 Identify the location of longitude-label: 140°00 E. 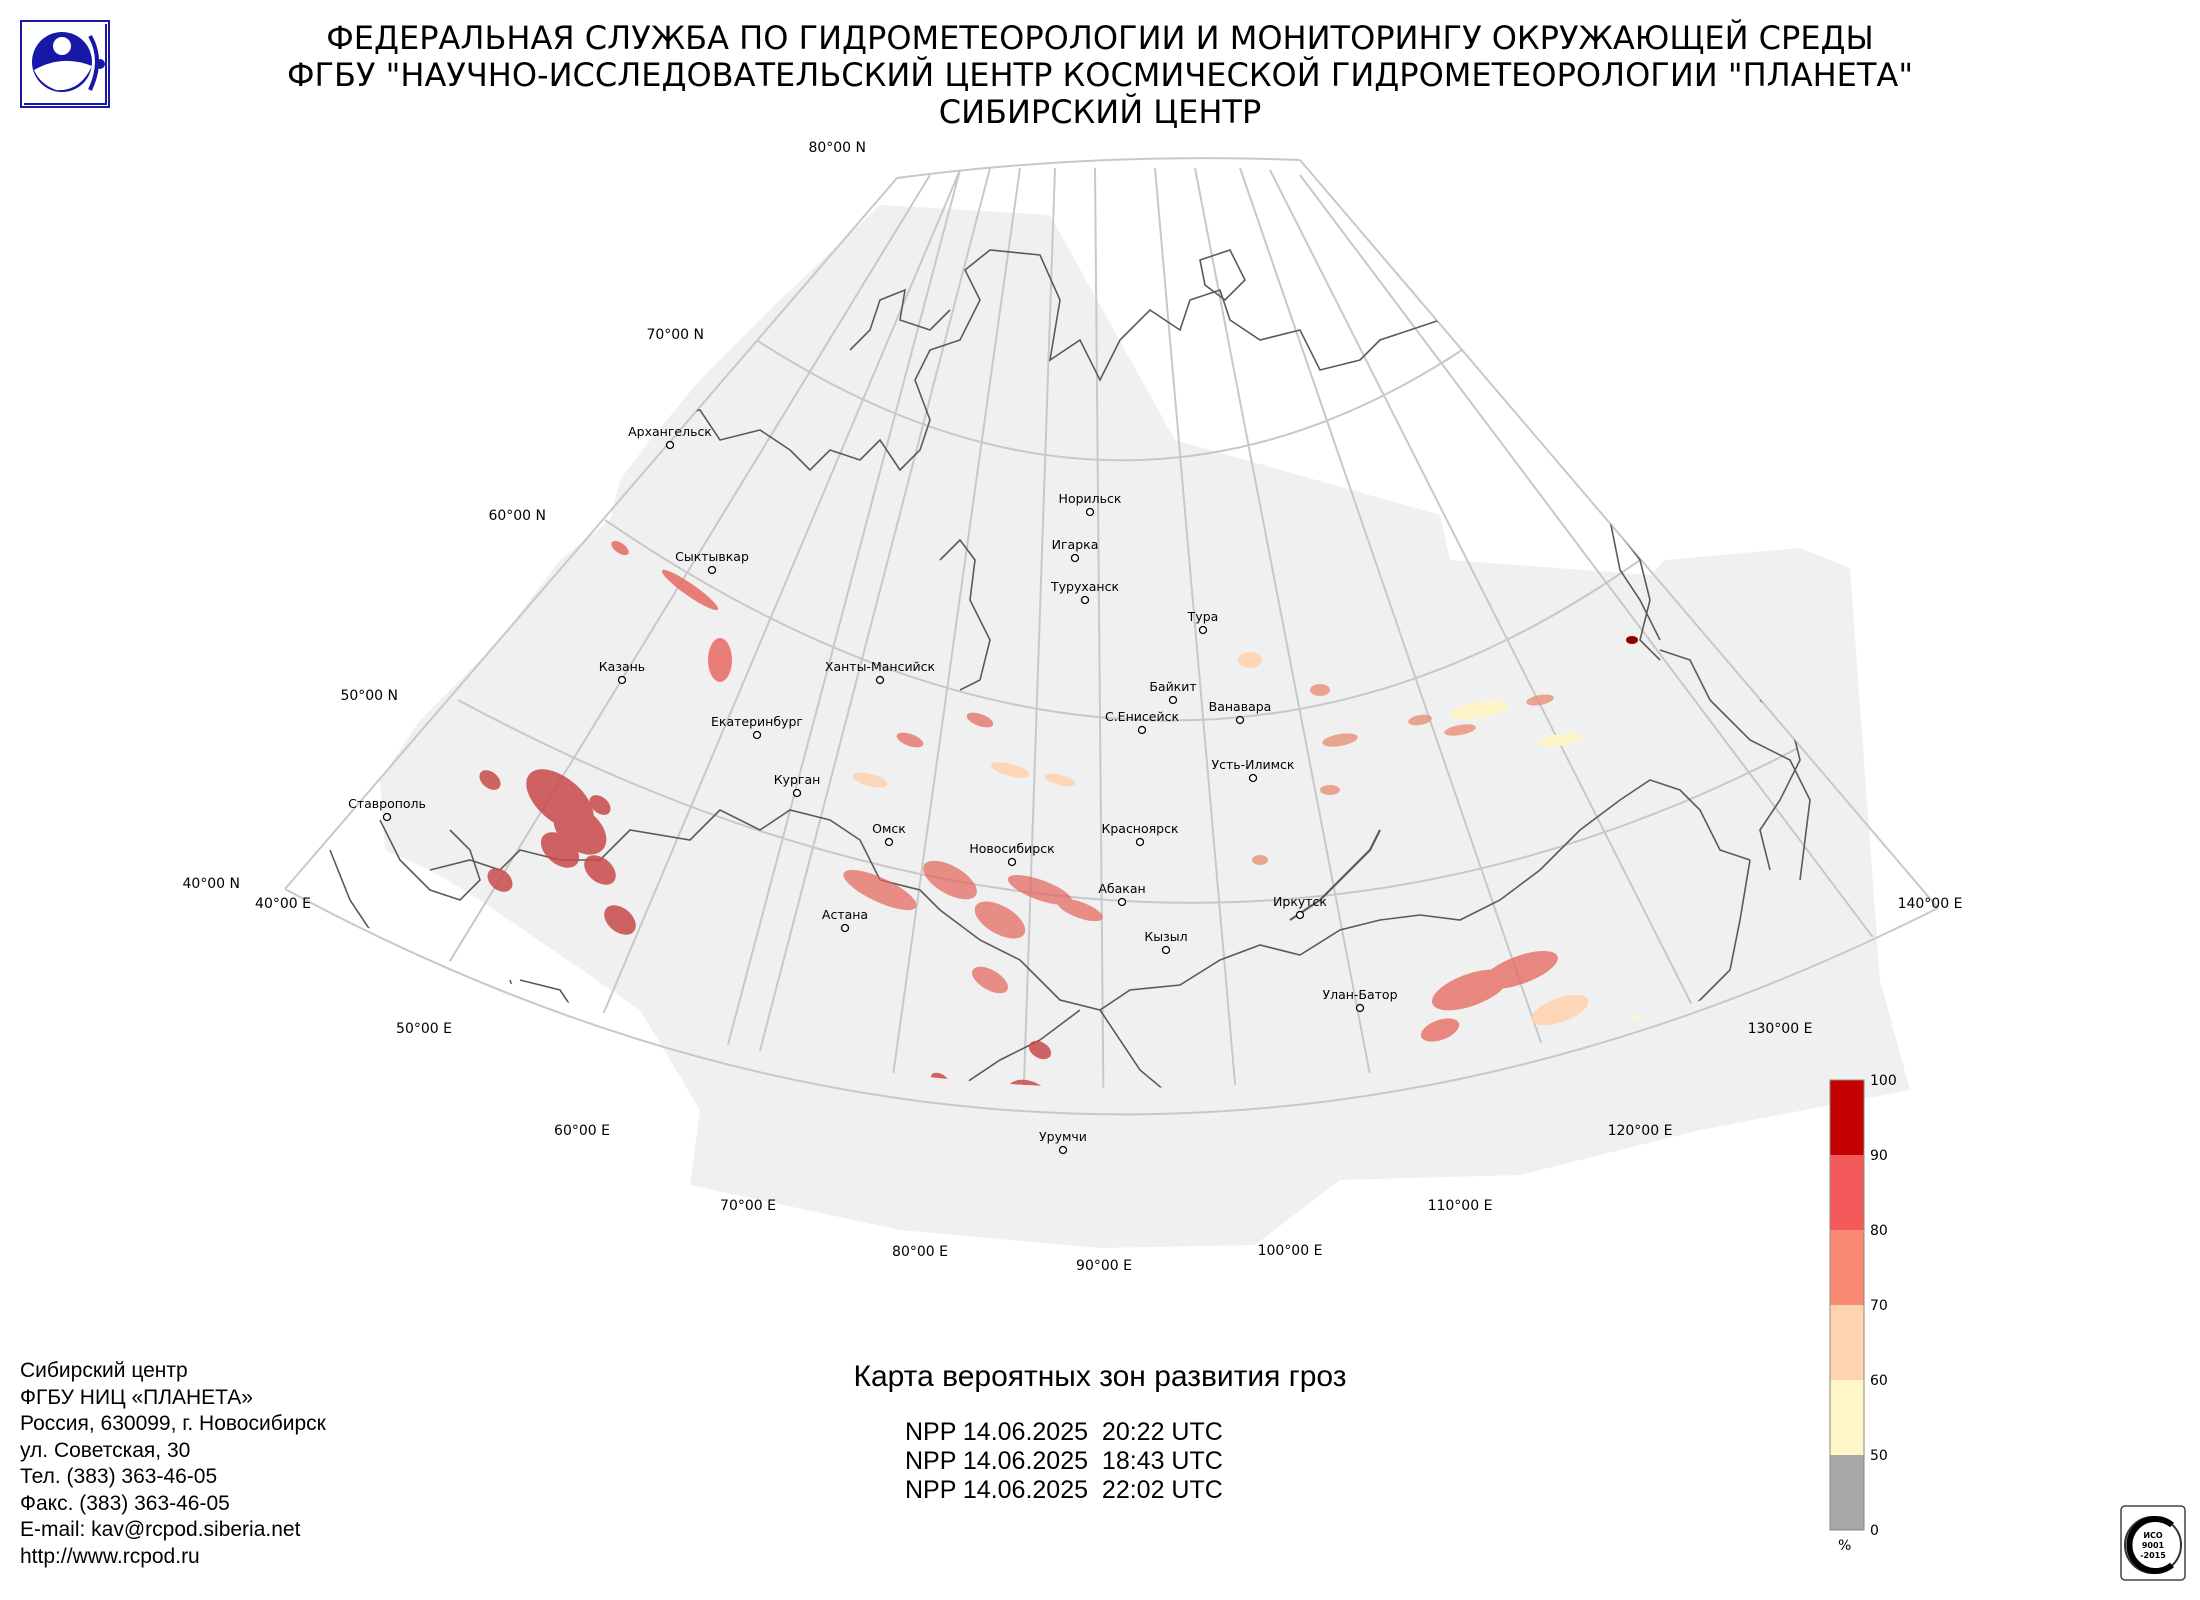
(1930, 904).